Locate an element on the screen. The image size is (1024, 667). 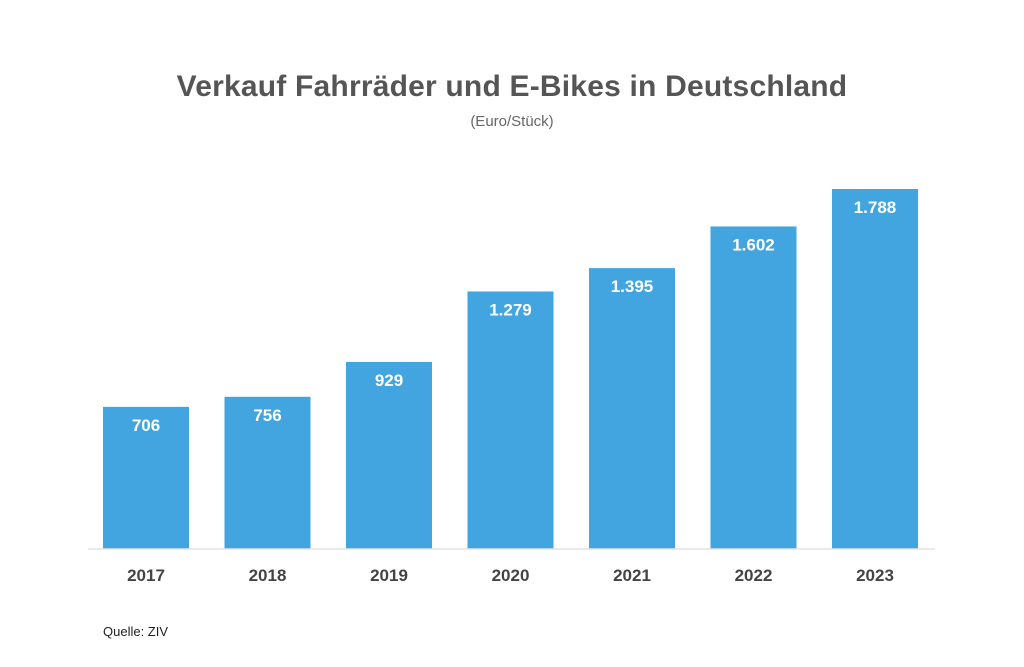
bar-2018 is located at coordinates (267, 472).